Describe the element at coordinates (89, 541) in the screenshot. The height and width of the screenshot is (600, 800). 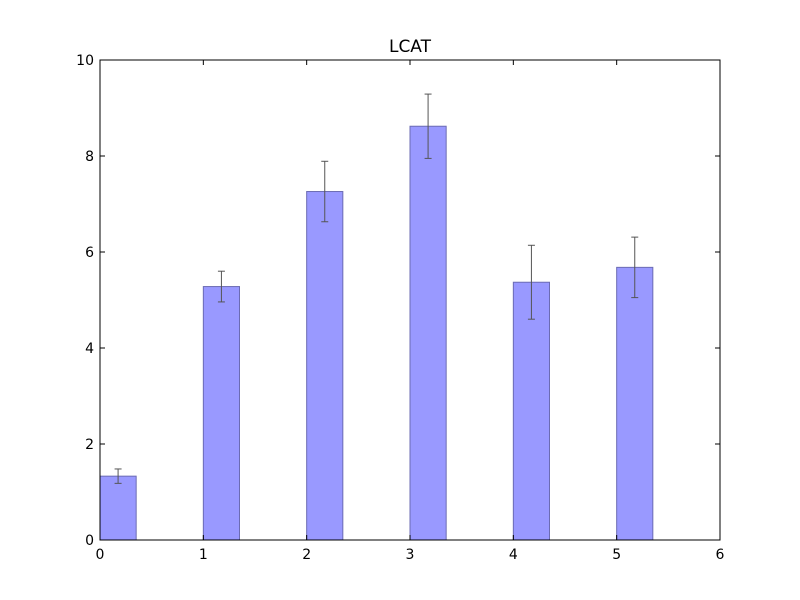
I see `y-tick-label-0: 0` at that location.